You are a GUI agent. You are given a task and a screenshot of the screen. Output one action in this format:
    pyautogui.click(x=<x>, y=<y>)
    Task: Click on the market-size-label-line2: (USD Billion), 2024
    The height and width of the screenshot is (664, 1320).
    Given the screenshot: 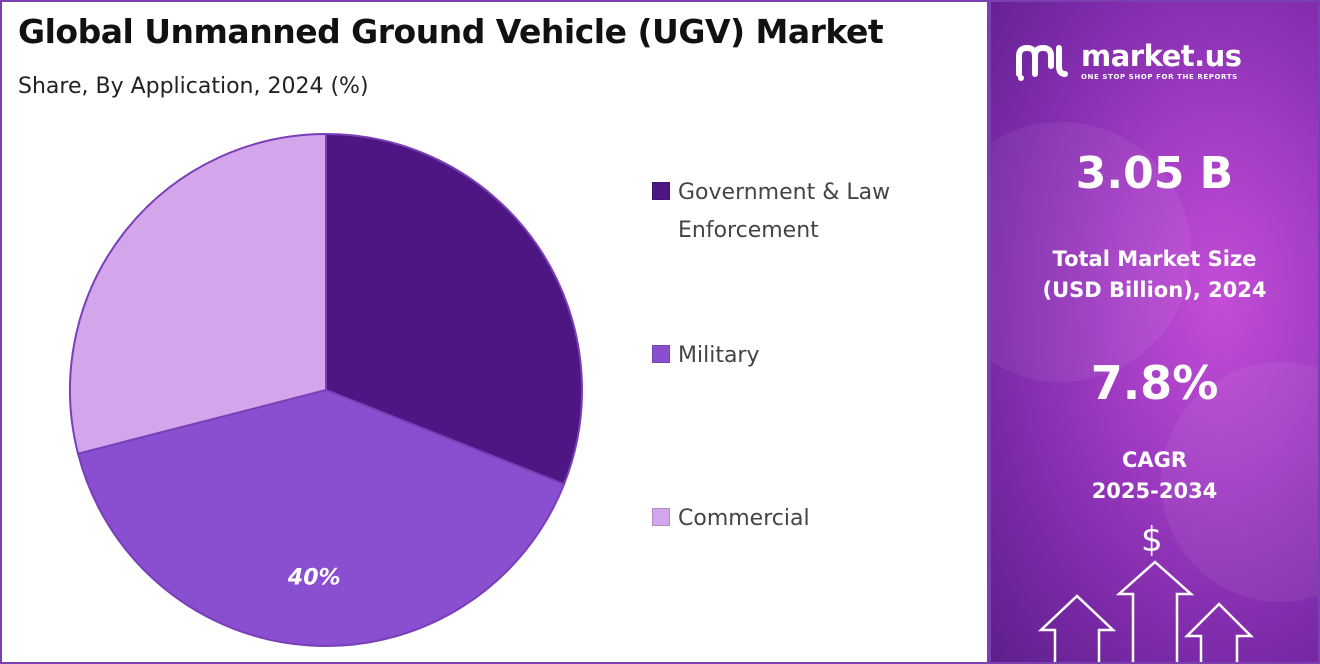 What is the action you would take?
    pyautogui.click(x=1154, y=290)
    